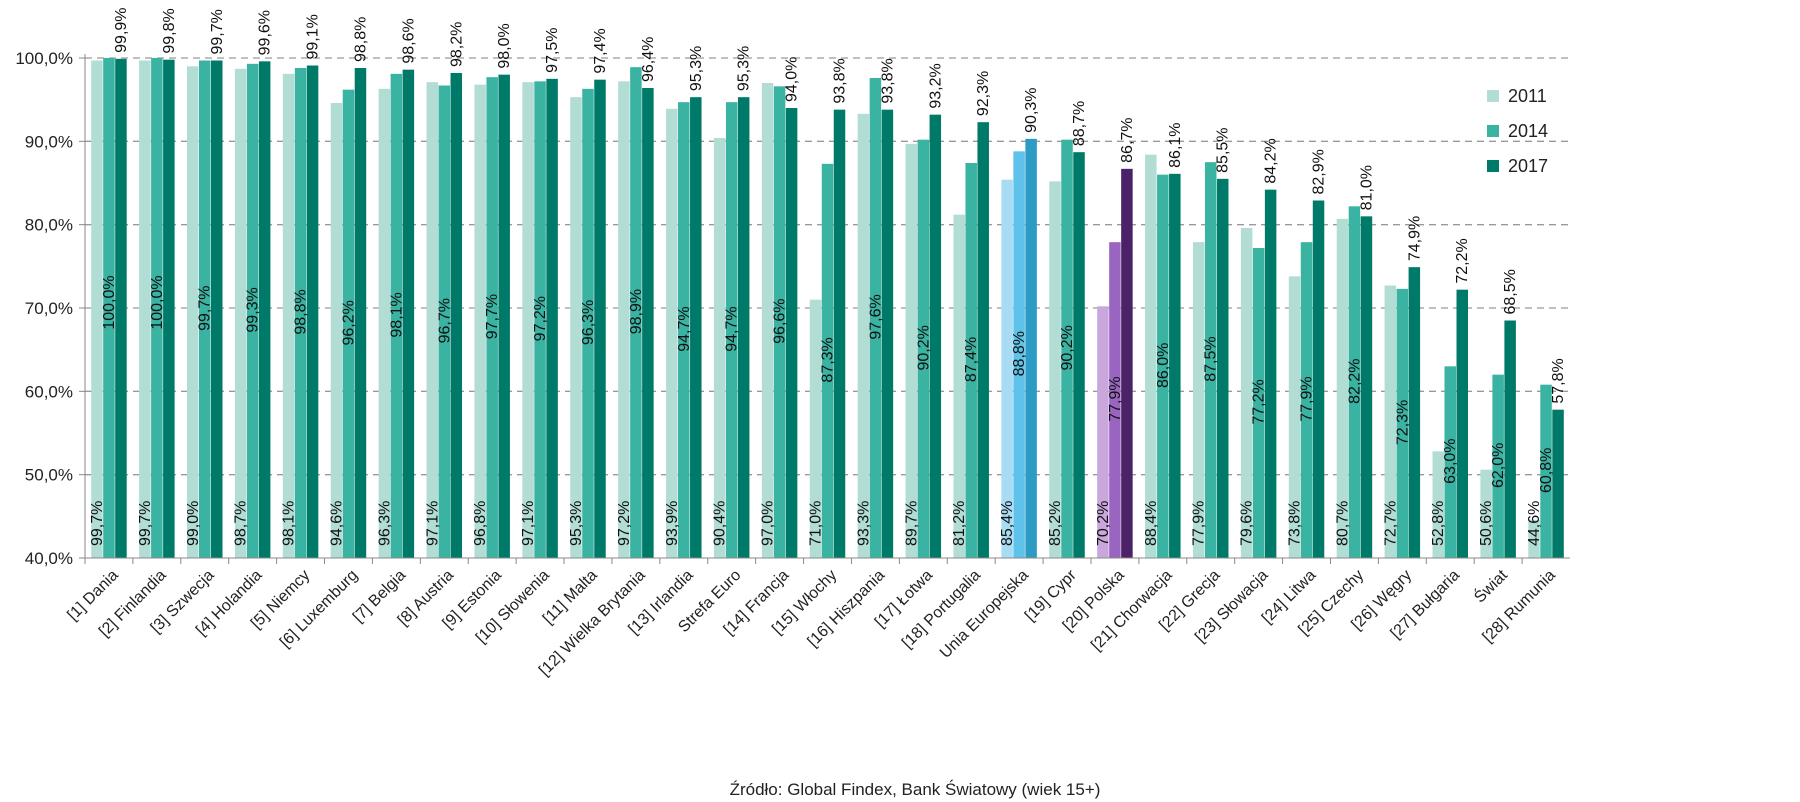  What do you see at coordinates (1528, 131) in the screenshot?
I see `legend-label-2014: 2014` at bounding box center [1528, 131].